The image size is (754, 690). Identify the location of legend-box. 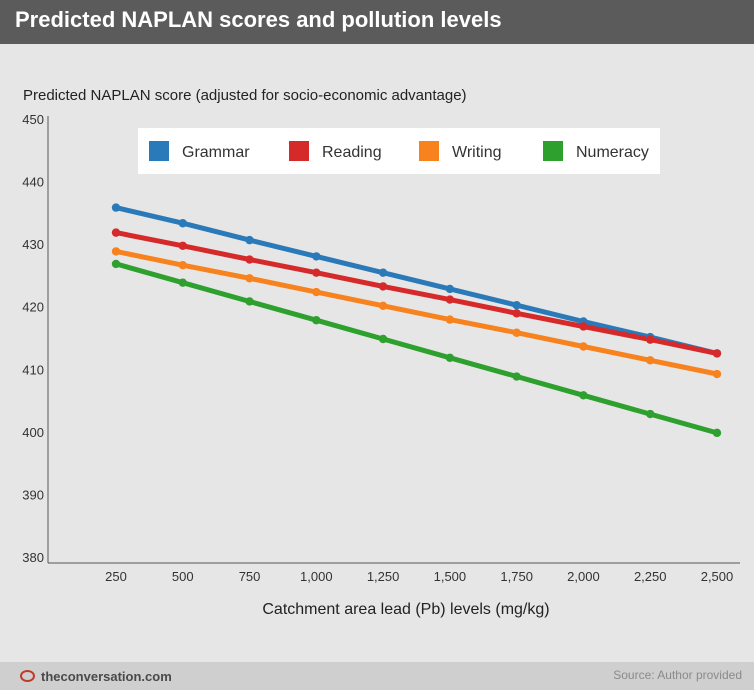
(399, 151).